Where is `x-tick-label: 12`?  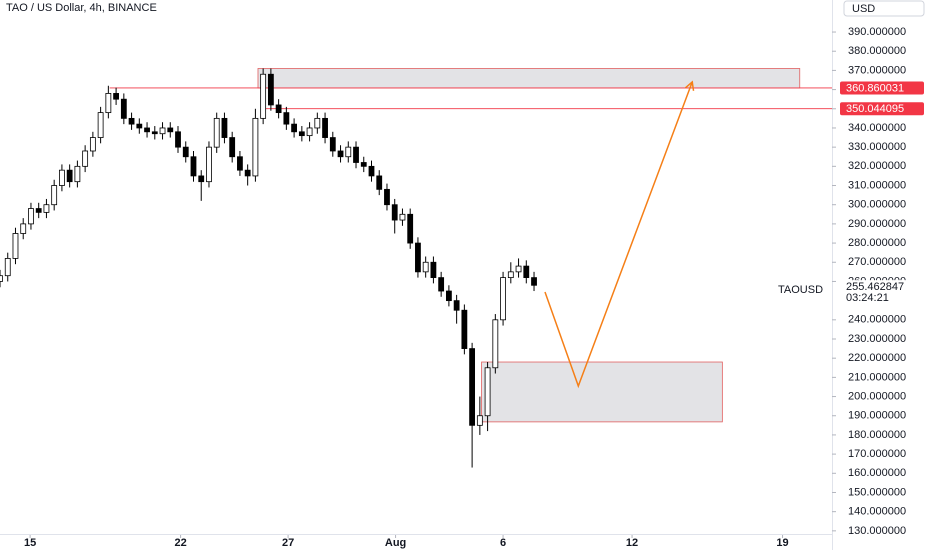
x-tick-label: 12 is located at coordinates (632, 543).